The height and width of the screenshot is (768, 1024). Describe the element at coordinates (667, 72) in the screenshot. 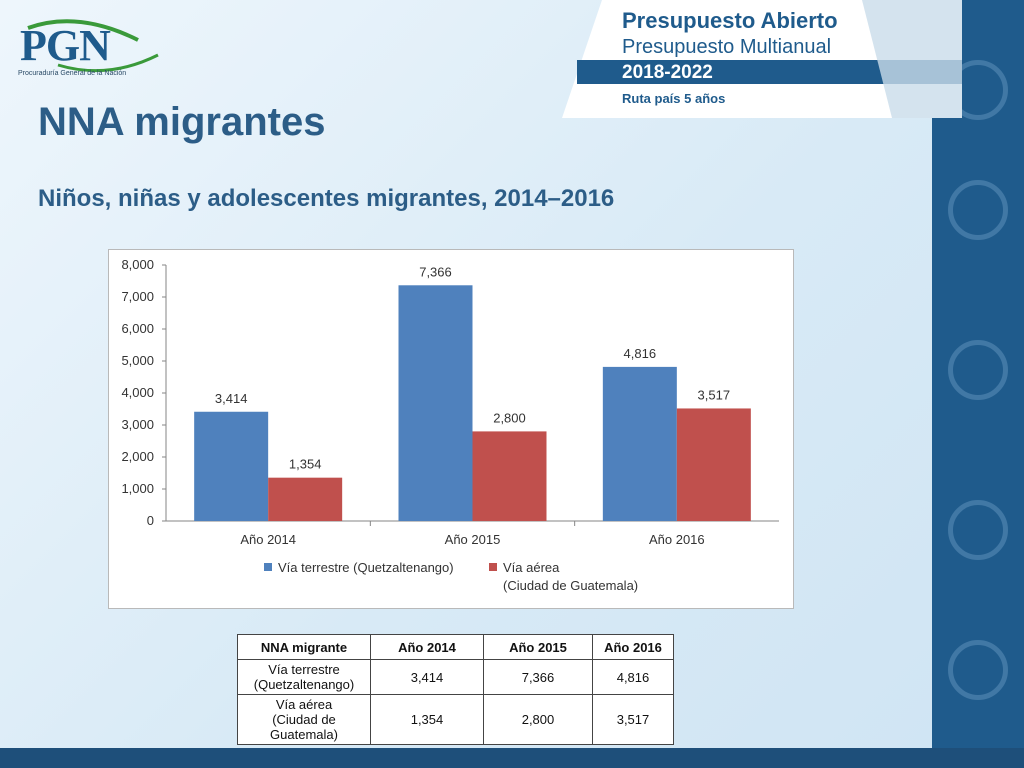

I see `banner-years: 2018-2022` at that location.